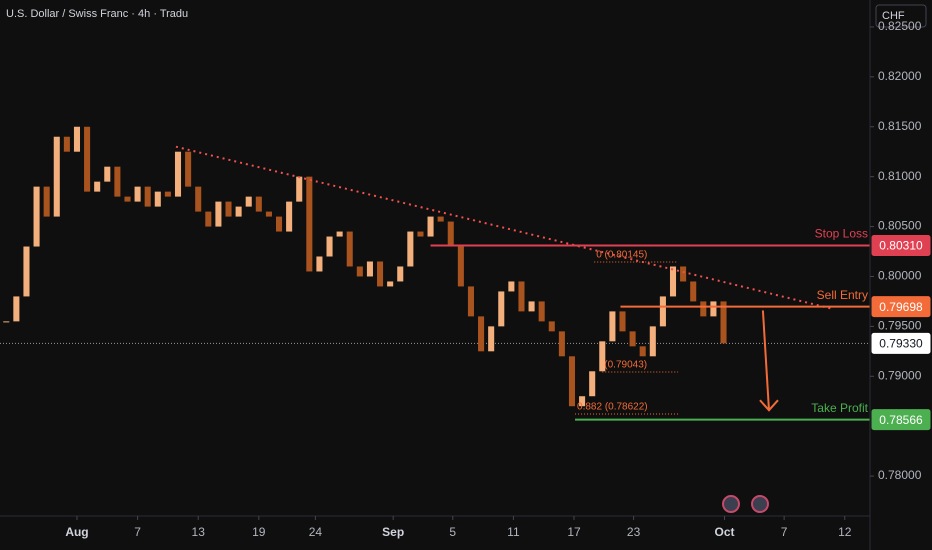 This screenshot has width=932, height=550. I want to click on x-tick-label: 19, so click(259, 532).